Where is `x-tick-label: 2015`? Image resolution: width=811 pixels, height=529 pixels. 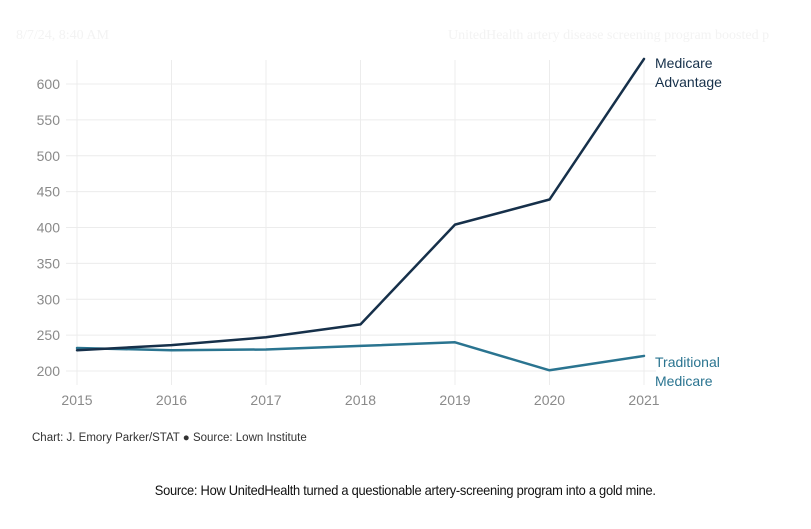
x-tick-label: 2015 is located at coordinates (76, 400).